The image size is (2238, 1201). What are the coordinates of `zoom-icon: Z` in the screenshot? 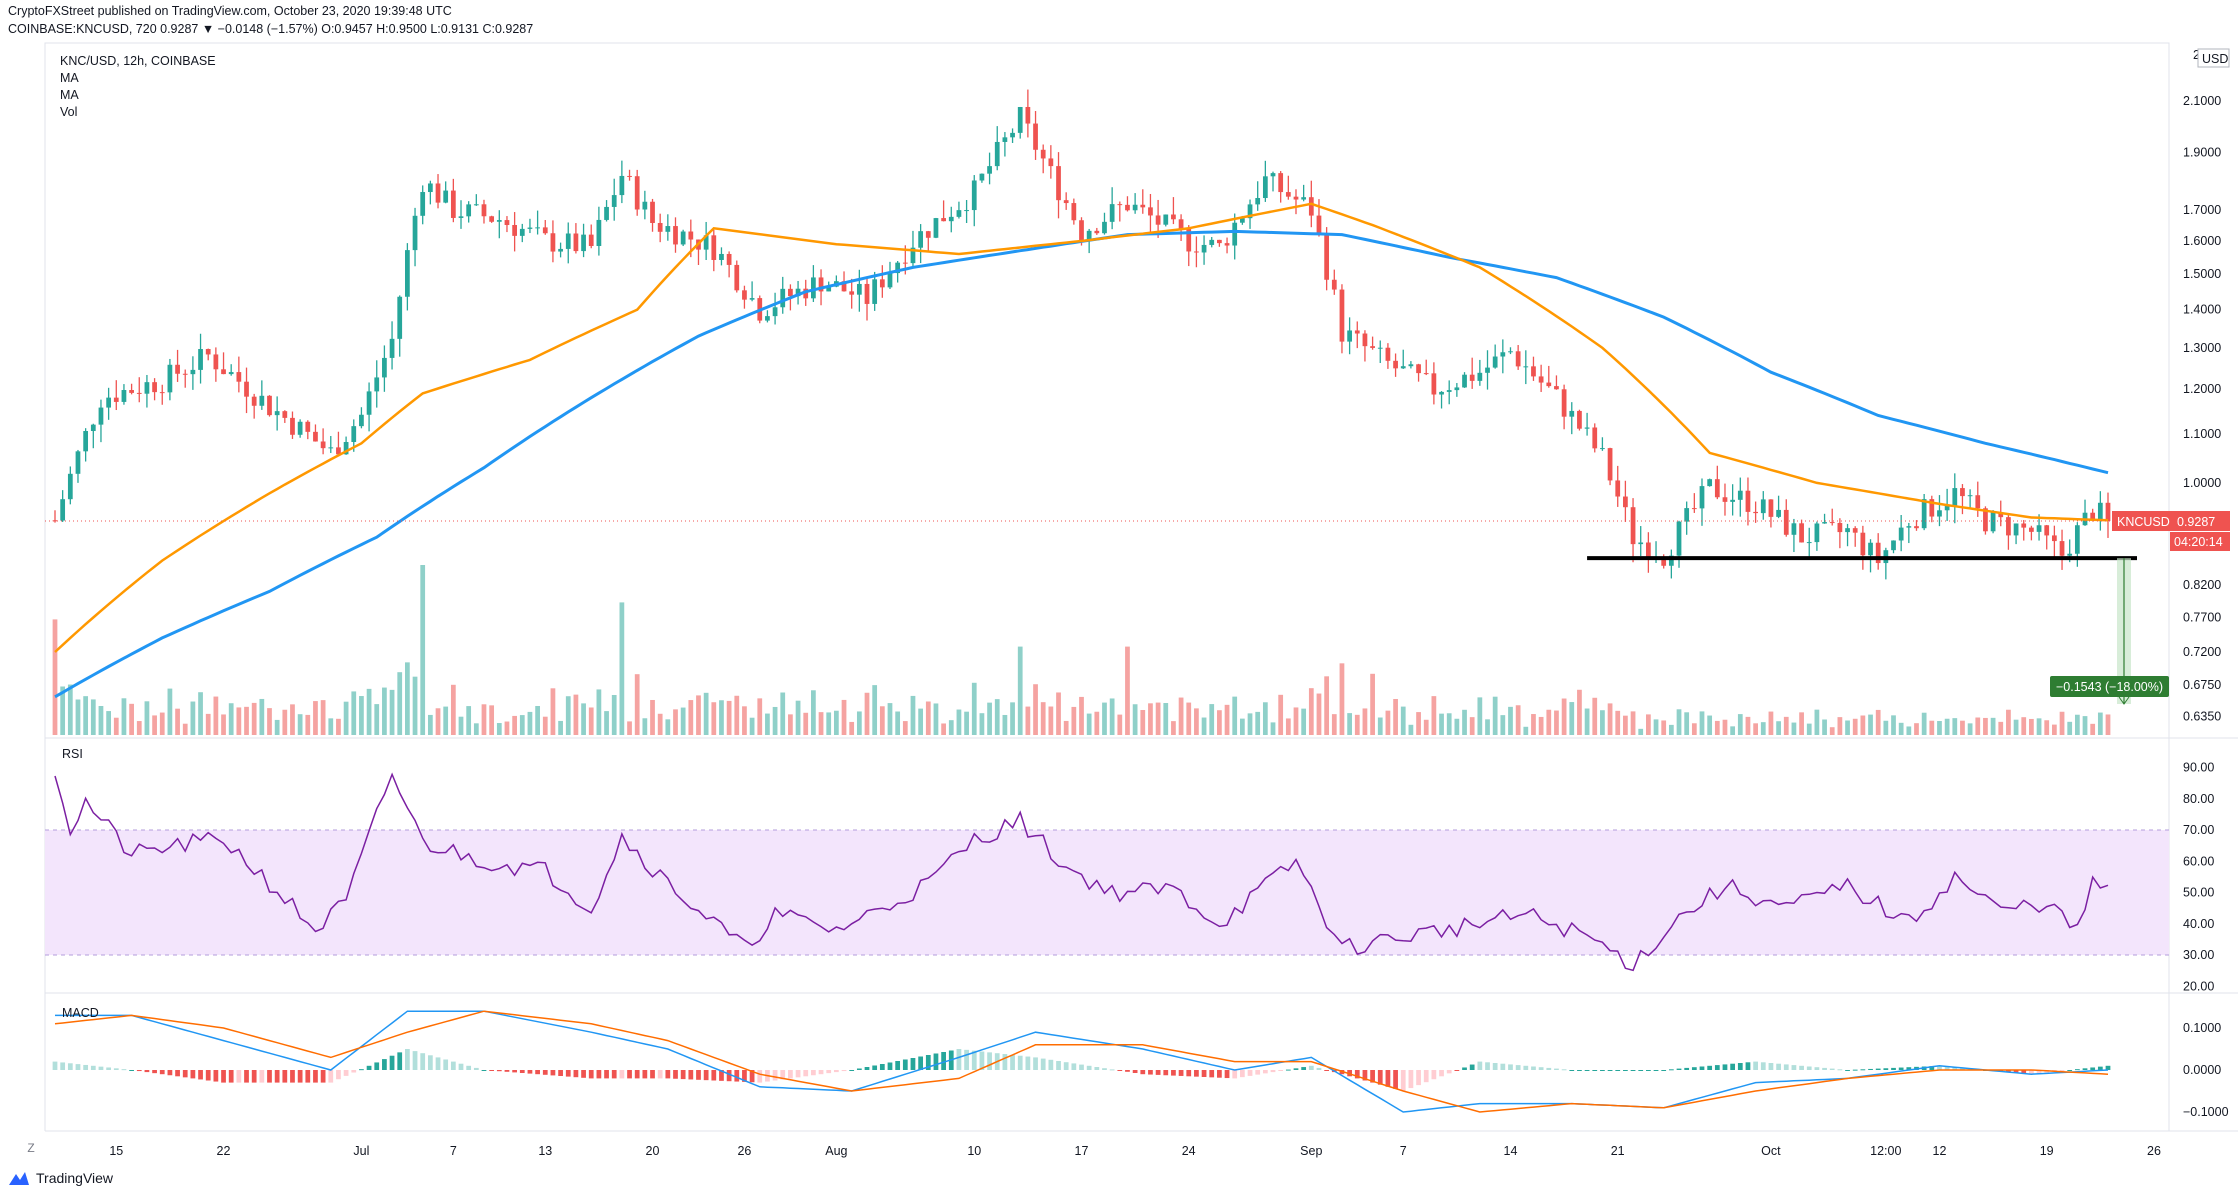 It's located at (31, 1148).